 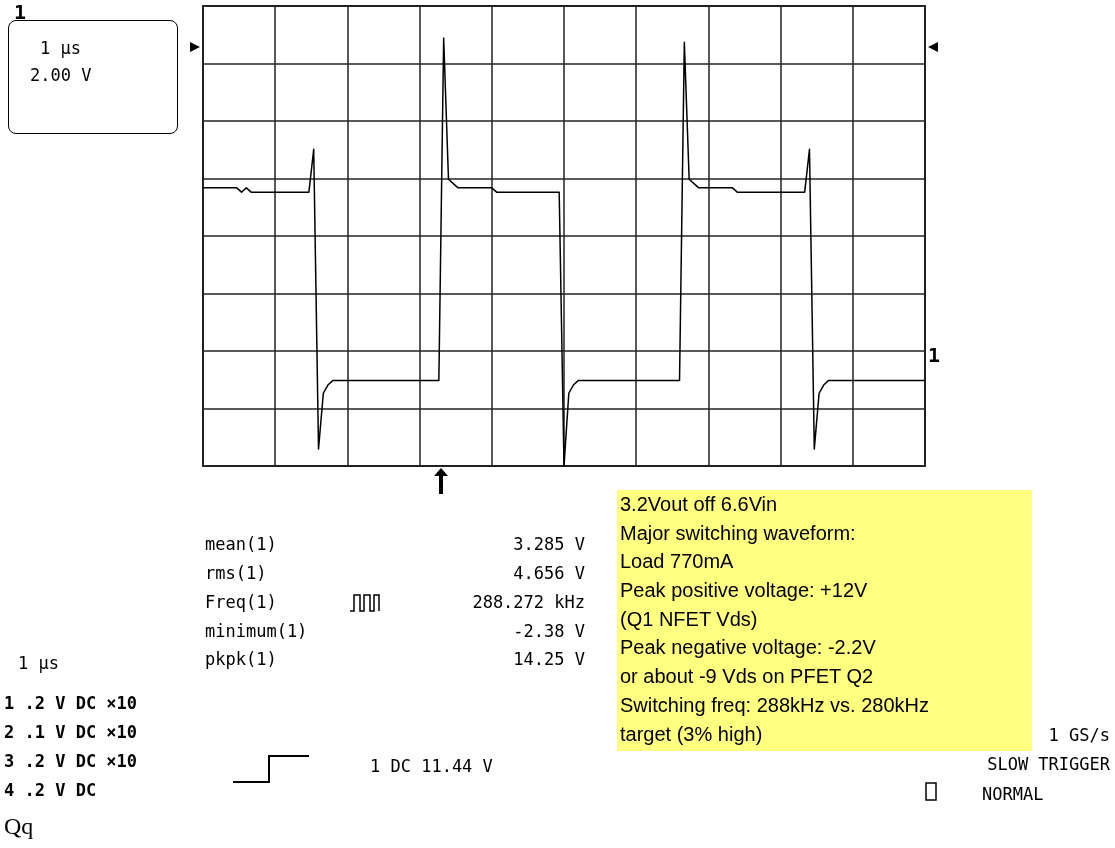 I want to click on text: minimum(1), so click(x=256, y=631).